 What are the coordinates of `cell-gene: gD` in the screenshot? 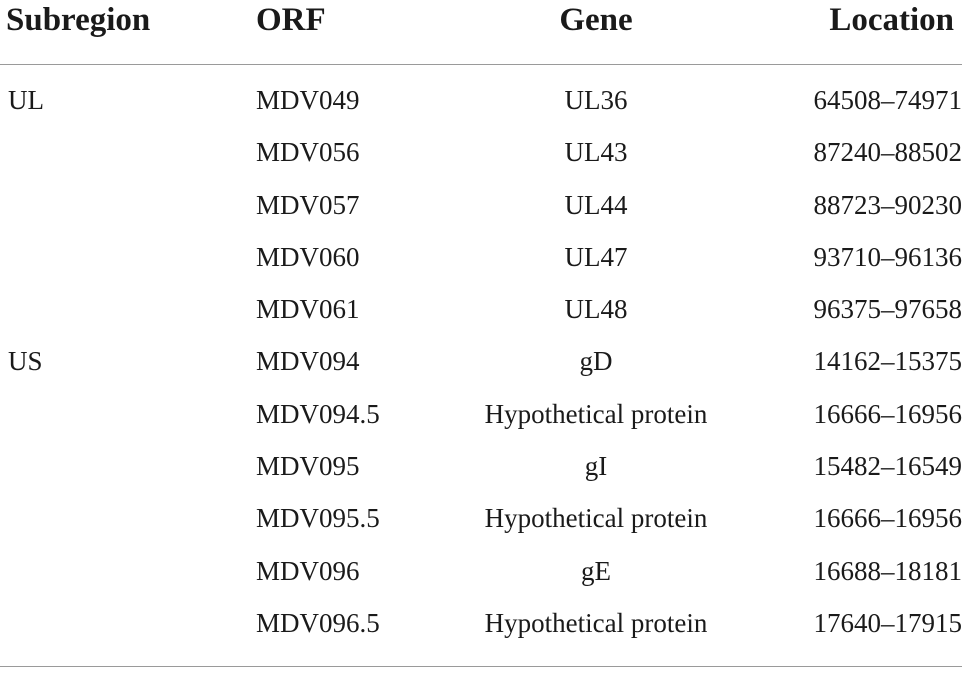 It's located at (596, 361).